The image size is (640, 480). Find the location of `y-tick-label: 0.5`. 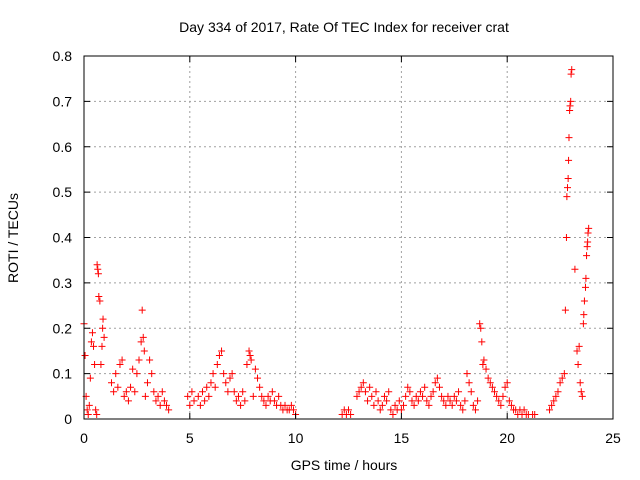

y-tick-label: 0.5 is located at coordinates (63, 192).